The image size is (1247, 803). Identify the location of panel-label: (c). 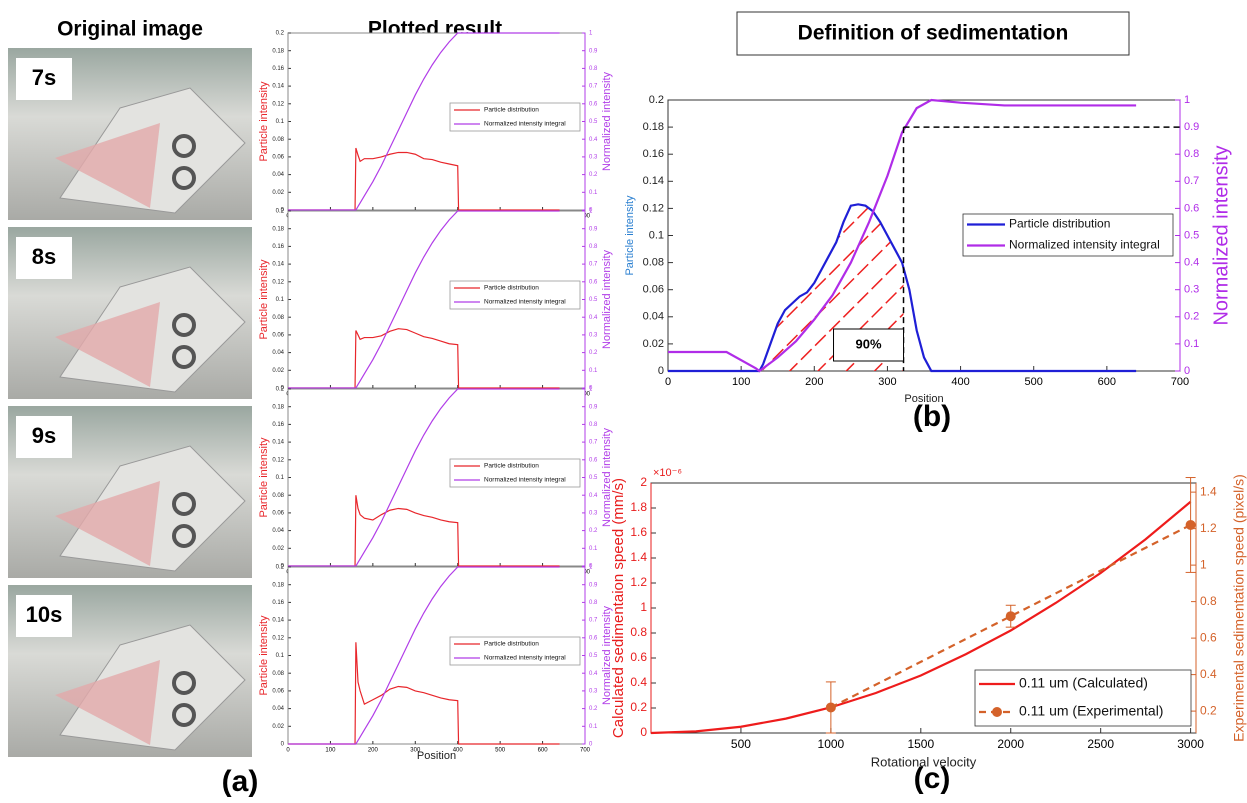
(932, 778).